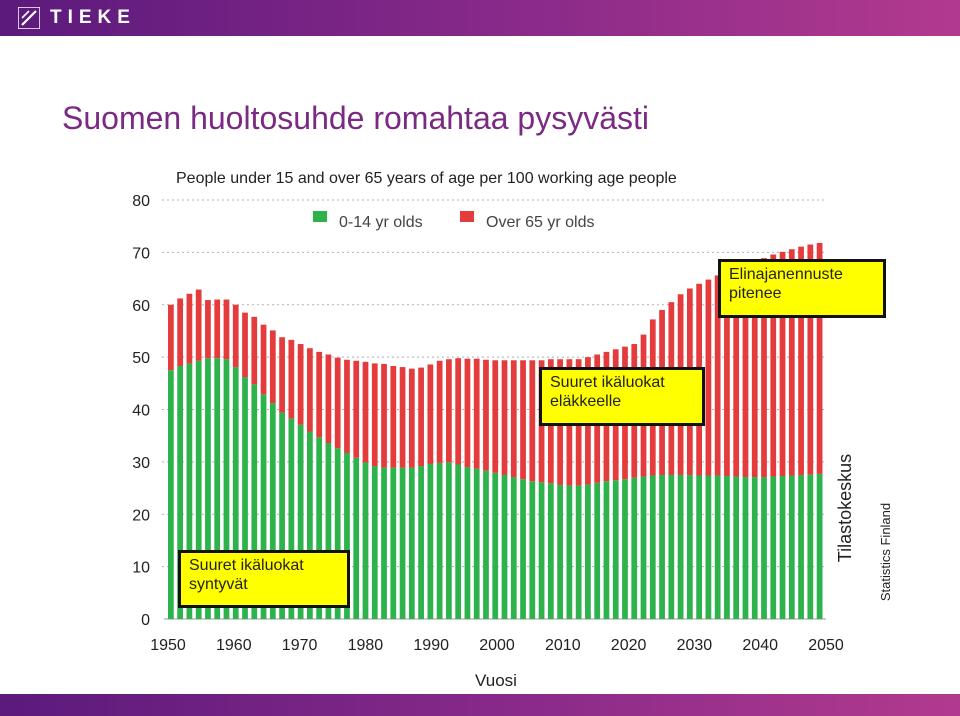 The image size is (960, 716). I want to click on x-tick-label: 1970, so click(300, 645).